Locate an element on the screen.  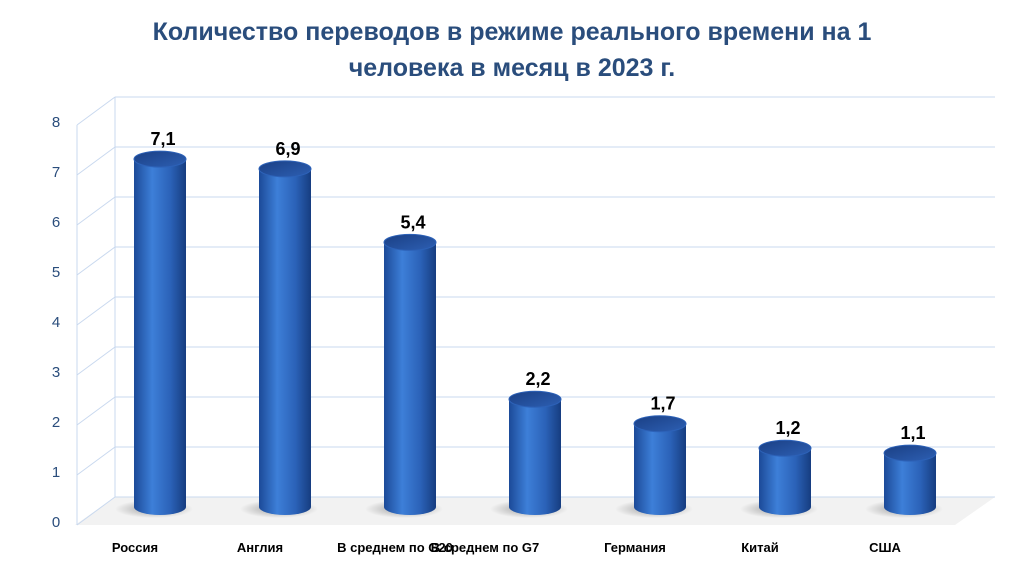
x-tick-label: Англия is located at coordinates (260, 547).